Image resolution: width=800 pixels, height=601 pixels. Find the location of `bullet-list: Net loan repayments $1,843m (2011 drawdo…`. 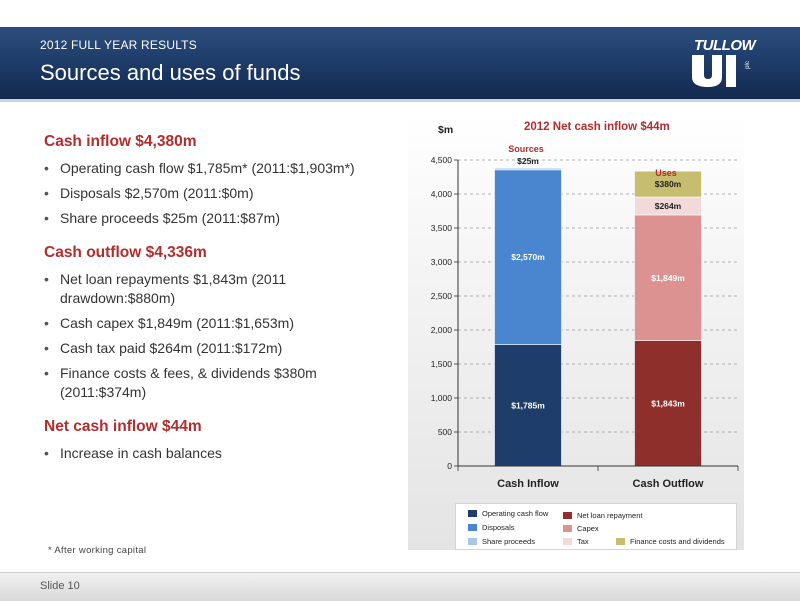

bullet-list: Net loan repayments $1,843m (2011 drawdo… is located at coordinates (224, 336).